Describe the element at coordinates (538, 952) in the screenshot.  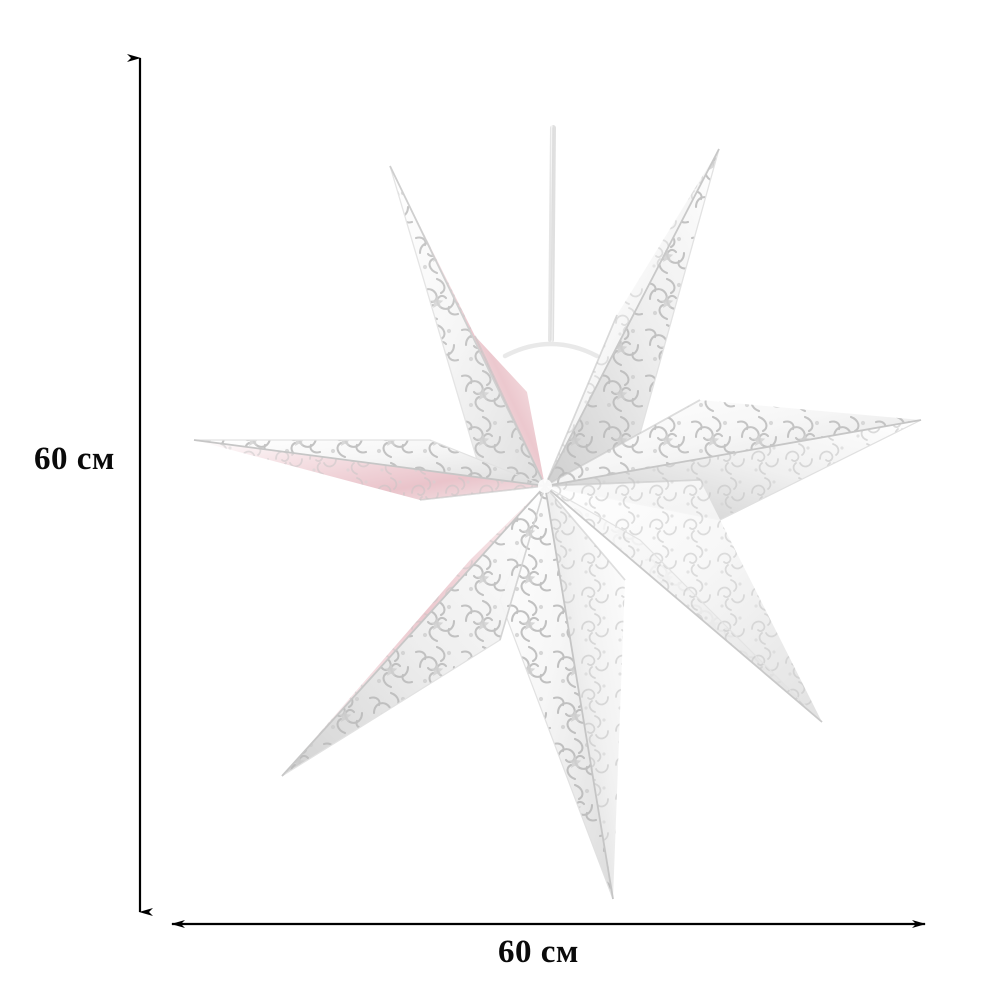
I see `width-dimension-label: 60 см` at that location.